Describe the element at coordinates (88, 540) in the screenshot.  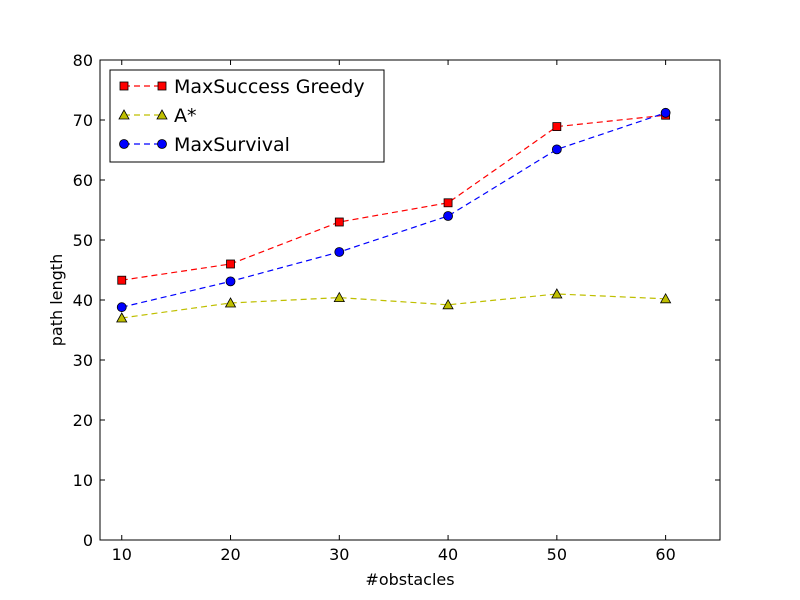
I see `y-tick-label: 0` at that location.